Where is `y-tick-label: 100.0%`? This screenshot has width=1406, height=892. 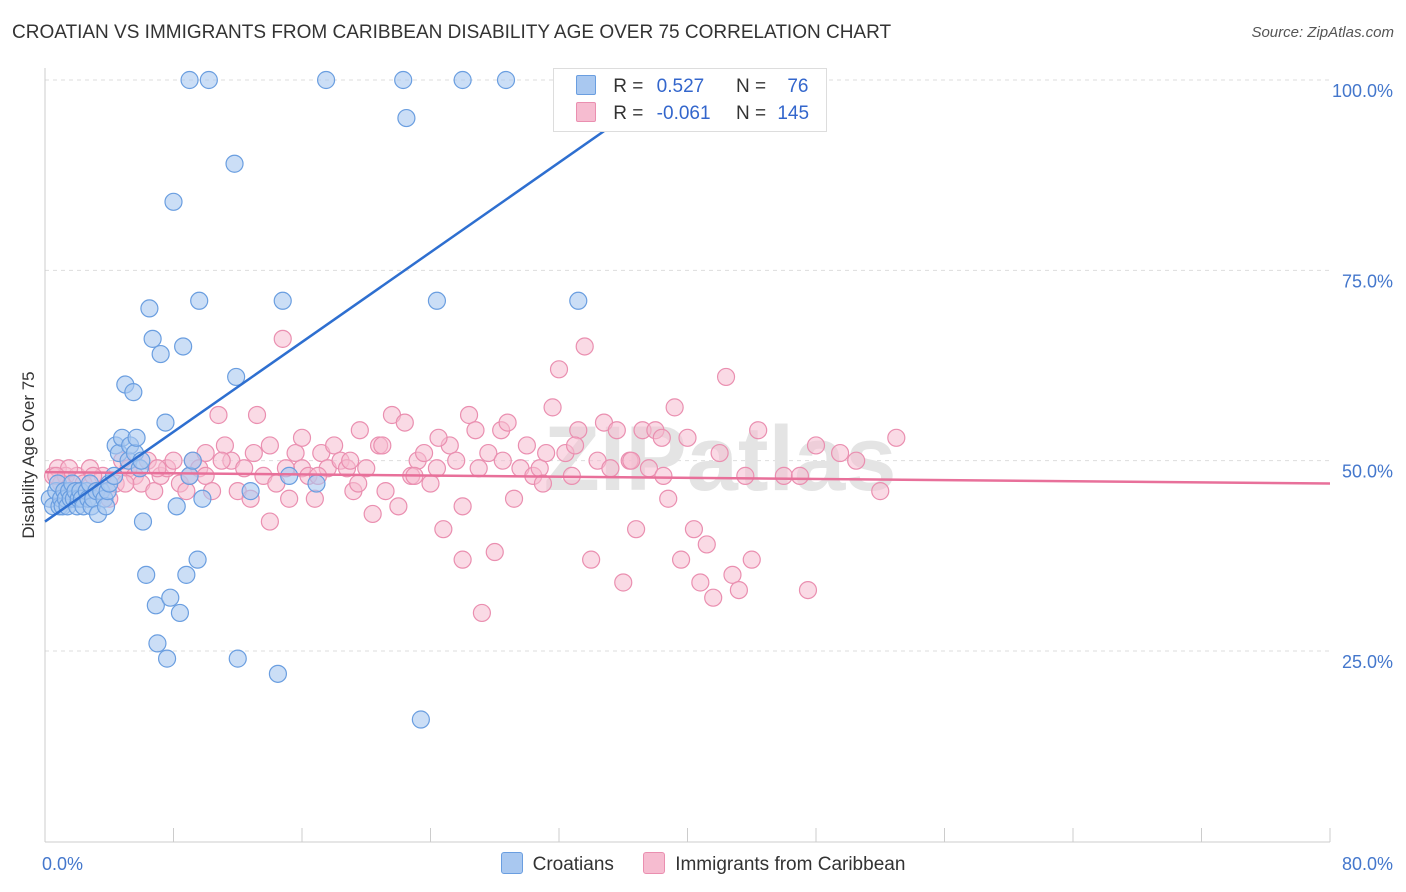 y-tick-label: 100.0% is located at coordinates (1362, 91).